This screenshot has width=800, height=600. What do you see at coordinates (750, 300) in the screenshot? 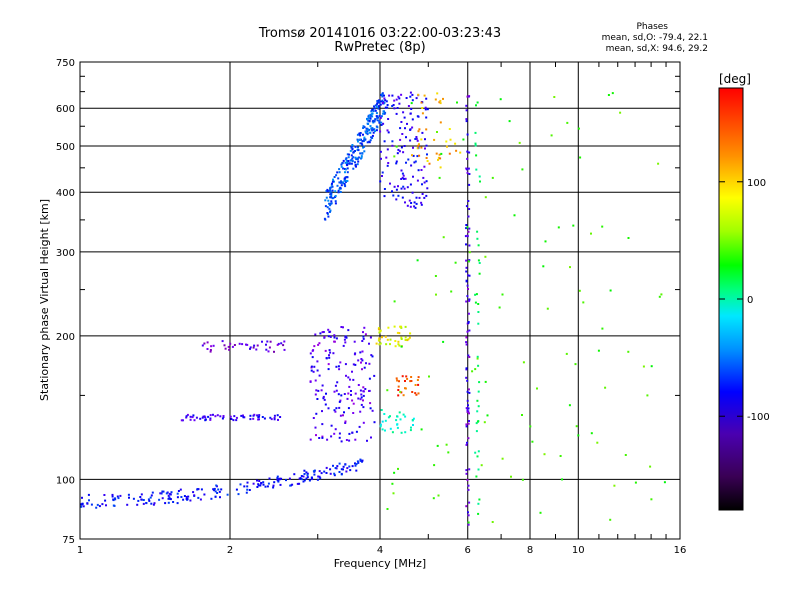
I see `colorbar-tick-label: 0` at bounding box center [750, 300].